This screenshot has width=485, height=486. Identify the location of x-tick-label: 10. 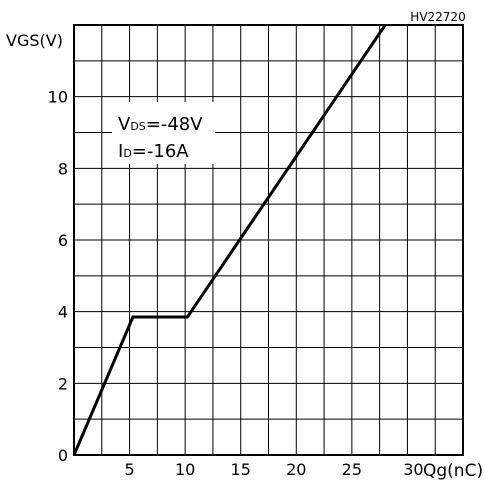
(185, 469).